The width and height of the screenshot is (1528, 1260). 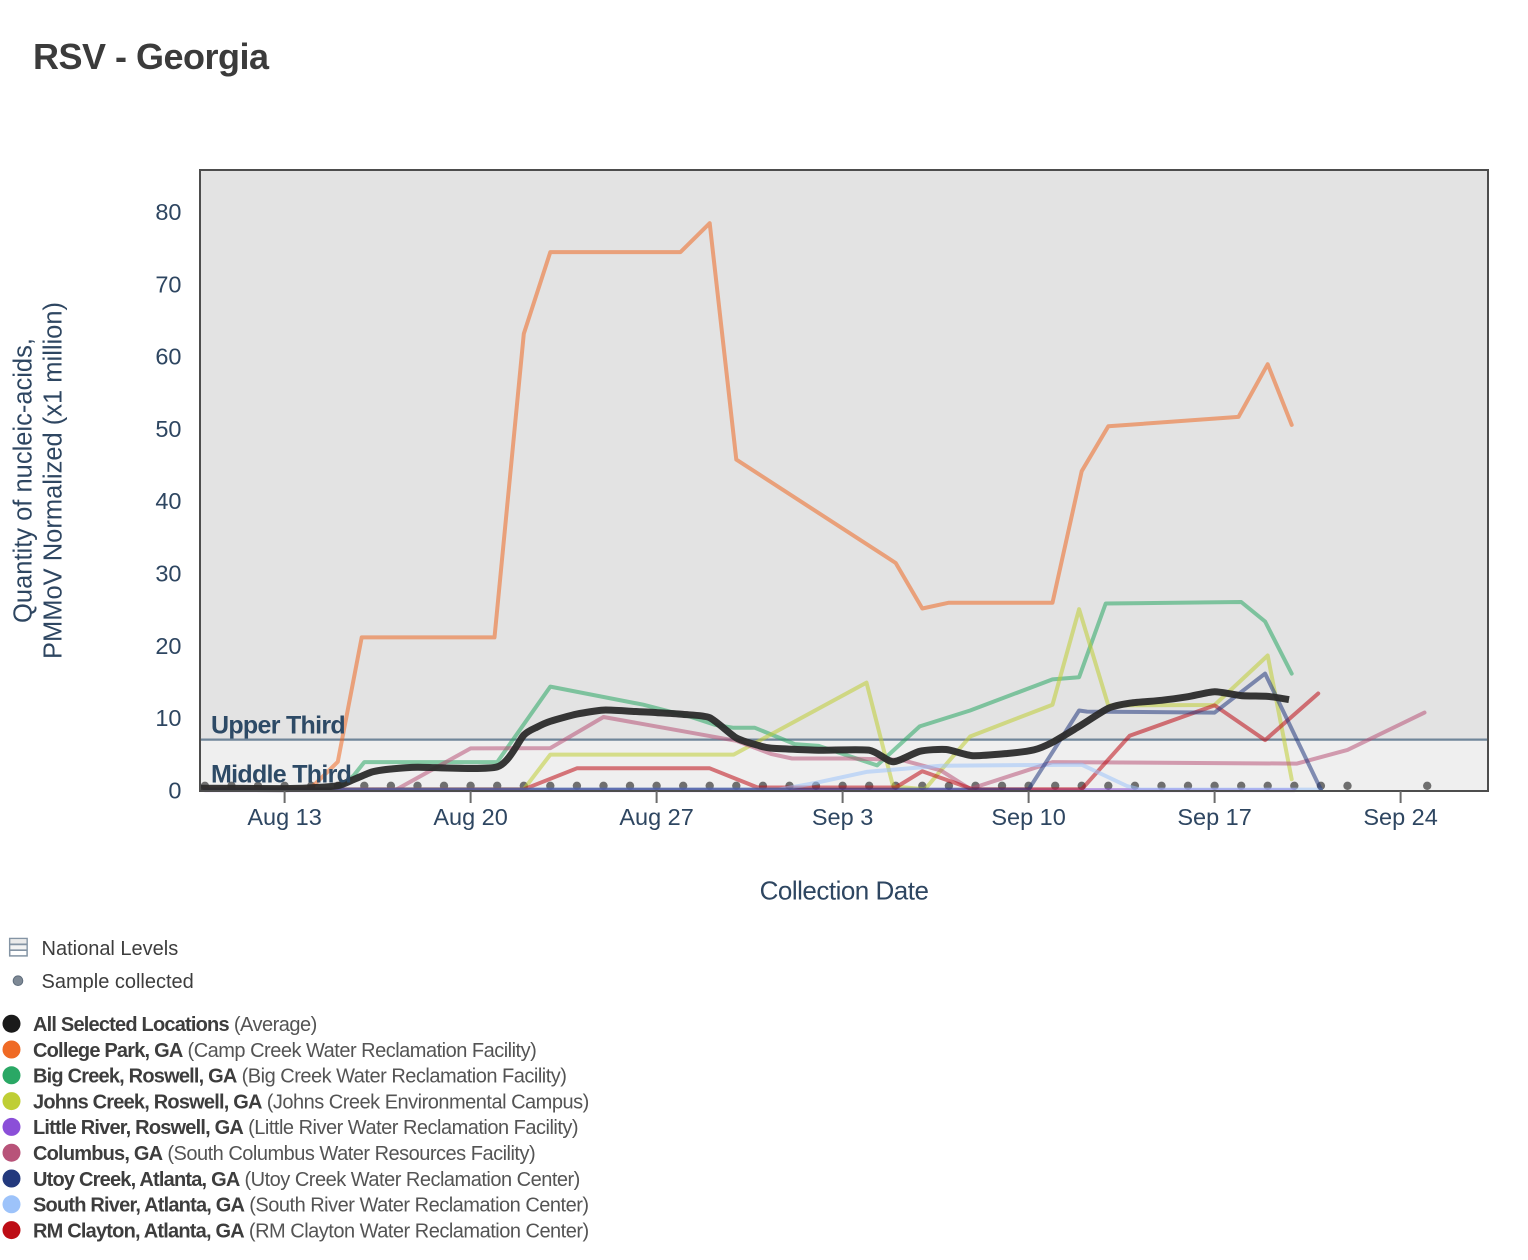 What do you see at coordinates (168, 574) in the screenshot?
I see `svg-text: 30` at bounding box center [168, 574].